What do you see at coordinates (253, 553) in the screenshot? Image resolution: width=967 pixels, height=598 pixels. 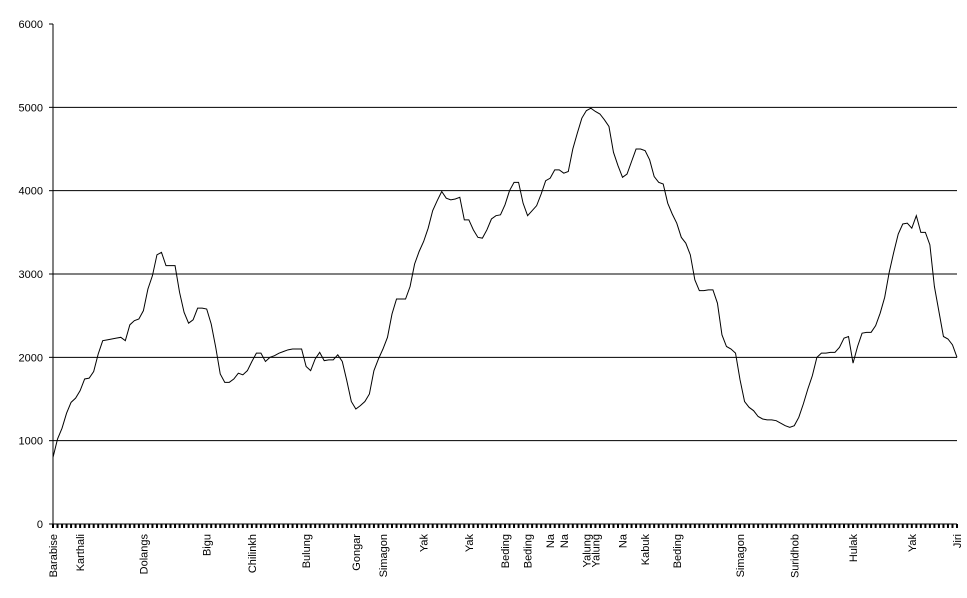 I see `x-tick-label: Chilinkh` at bounding box center [253, 553].